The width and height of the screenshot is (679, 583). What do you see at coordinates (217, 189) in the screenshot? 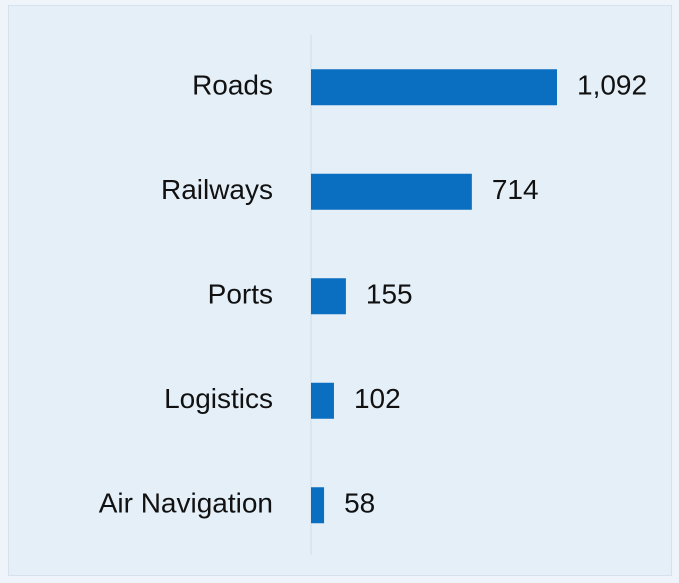
I see `category-label: Railways` at bounding box center [217, 189].